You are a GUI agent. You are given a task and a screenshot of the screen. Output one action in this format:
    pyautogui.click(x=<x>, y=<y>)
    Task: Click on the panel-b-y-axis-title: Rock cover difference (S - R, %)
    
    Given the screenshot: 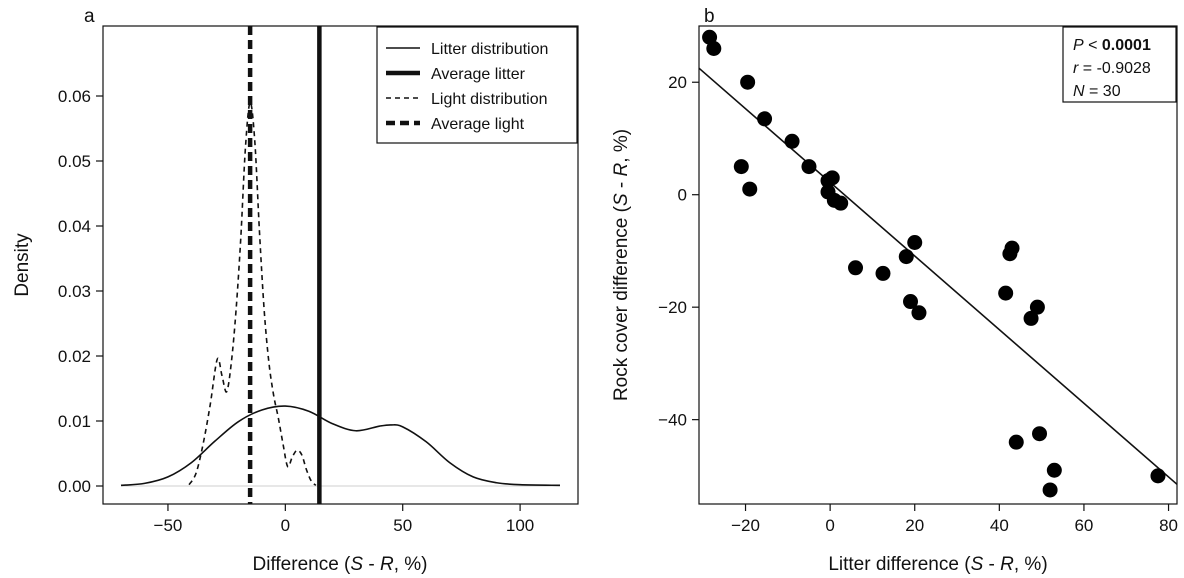 What is the action you would take?
    pyautogui.click(x=621, y=265)
    